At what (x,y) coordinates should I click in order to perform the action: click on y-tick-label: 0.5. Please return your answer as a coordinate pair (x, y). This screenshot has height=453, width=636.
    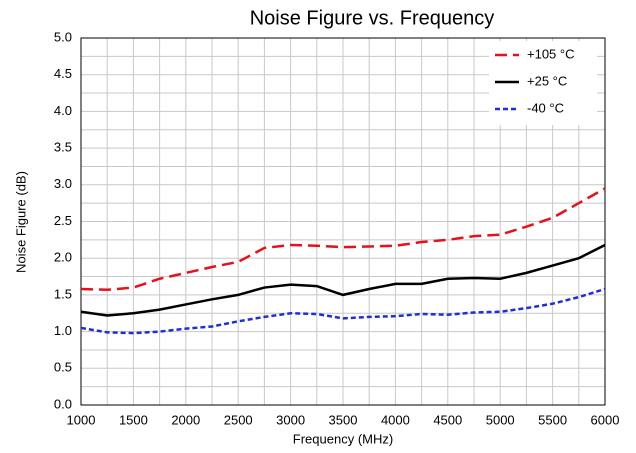
    Looking at the image, I should click on (63, 367).